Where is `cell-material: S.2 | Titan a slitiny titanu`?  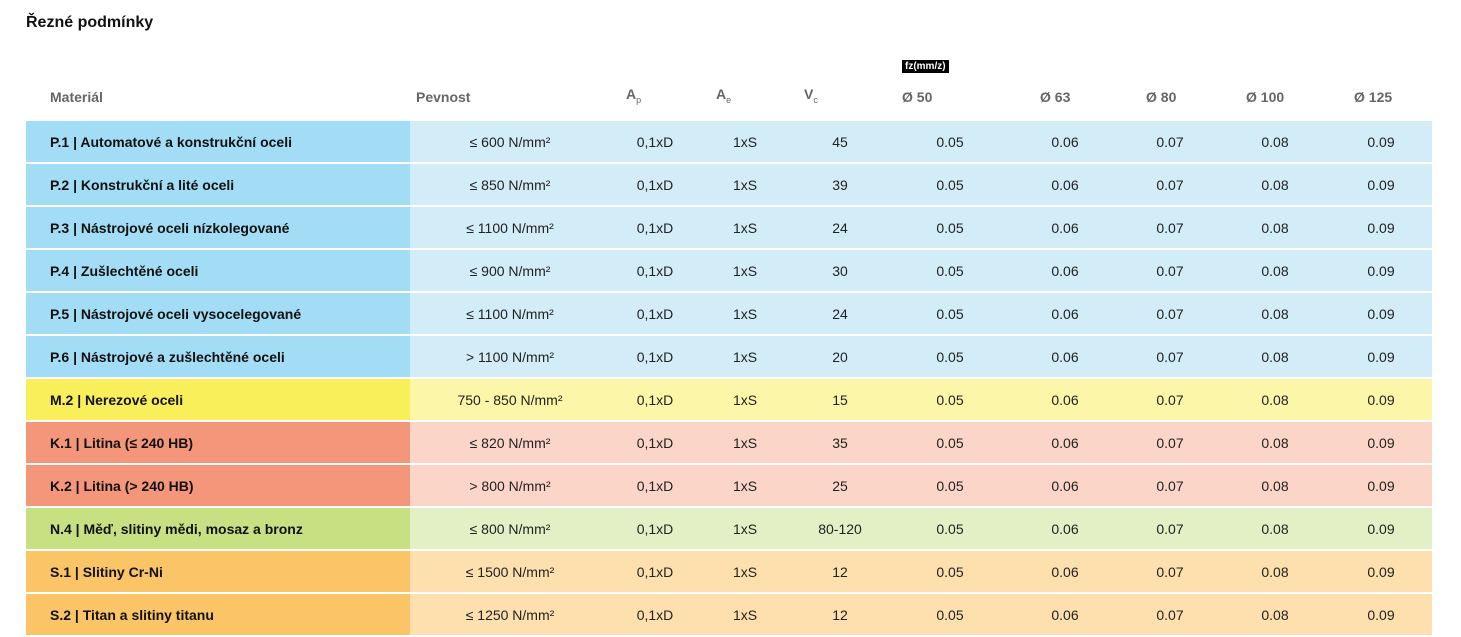
cell-material: S.2 | Titan a slitiny titanu is located at coordinates (218, 614).